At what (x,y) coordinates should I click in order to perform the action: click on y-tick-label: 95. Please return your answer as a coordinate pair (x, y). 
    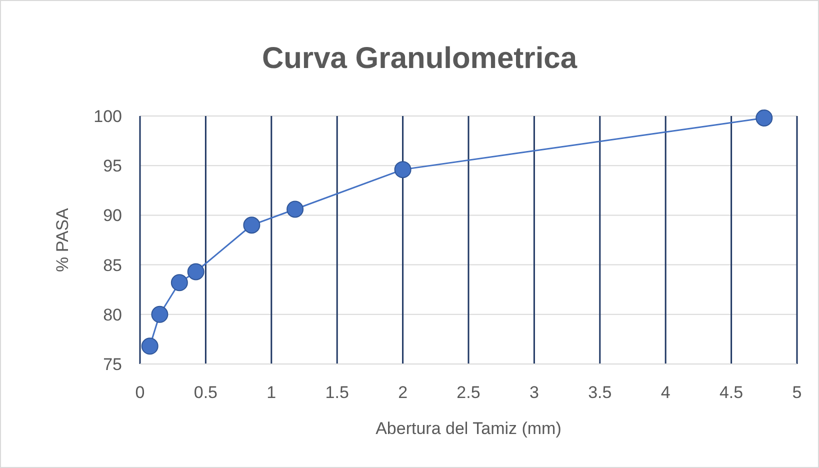
    Looking at the image, I should click on (112, 166).